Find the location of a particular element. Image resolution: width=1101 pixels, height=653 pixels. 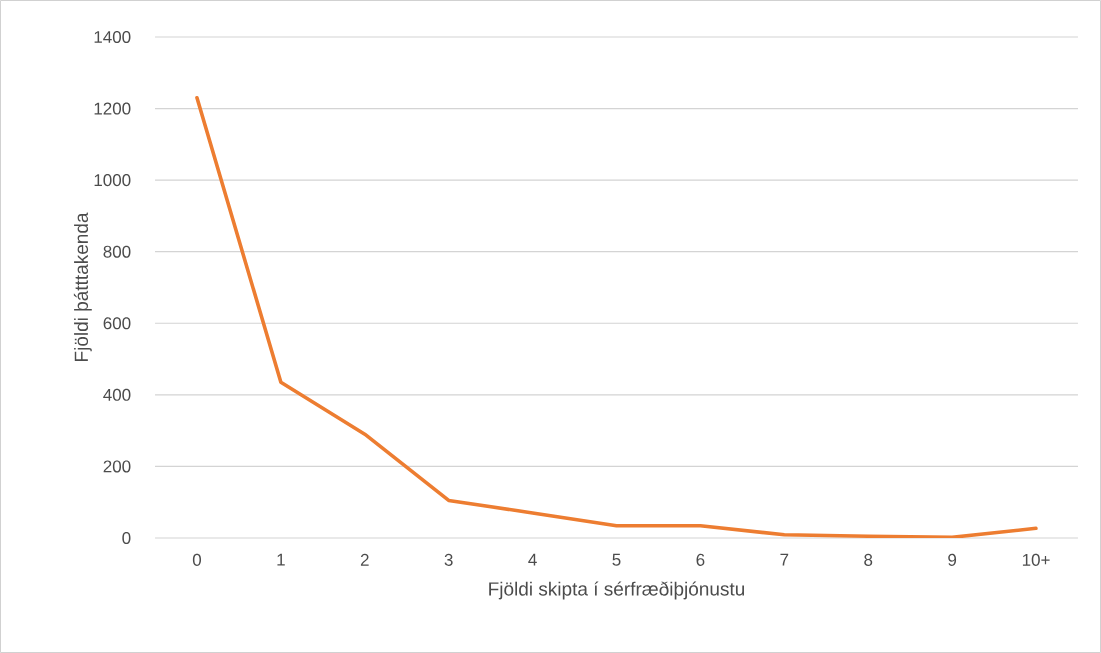

x-tick-label: 5 is located at coordinates (616, 559).